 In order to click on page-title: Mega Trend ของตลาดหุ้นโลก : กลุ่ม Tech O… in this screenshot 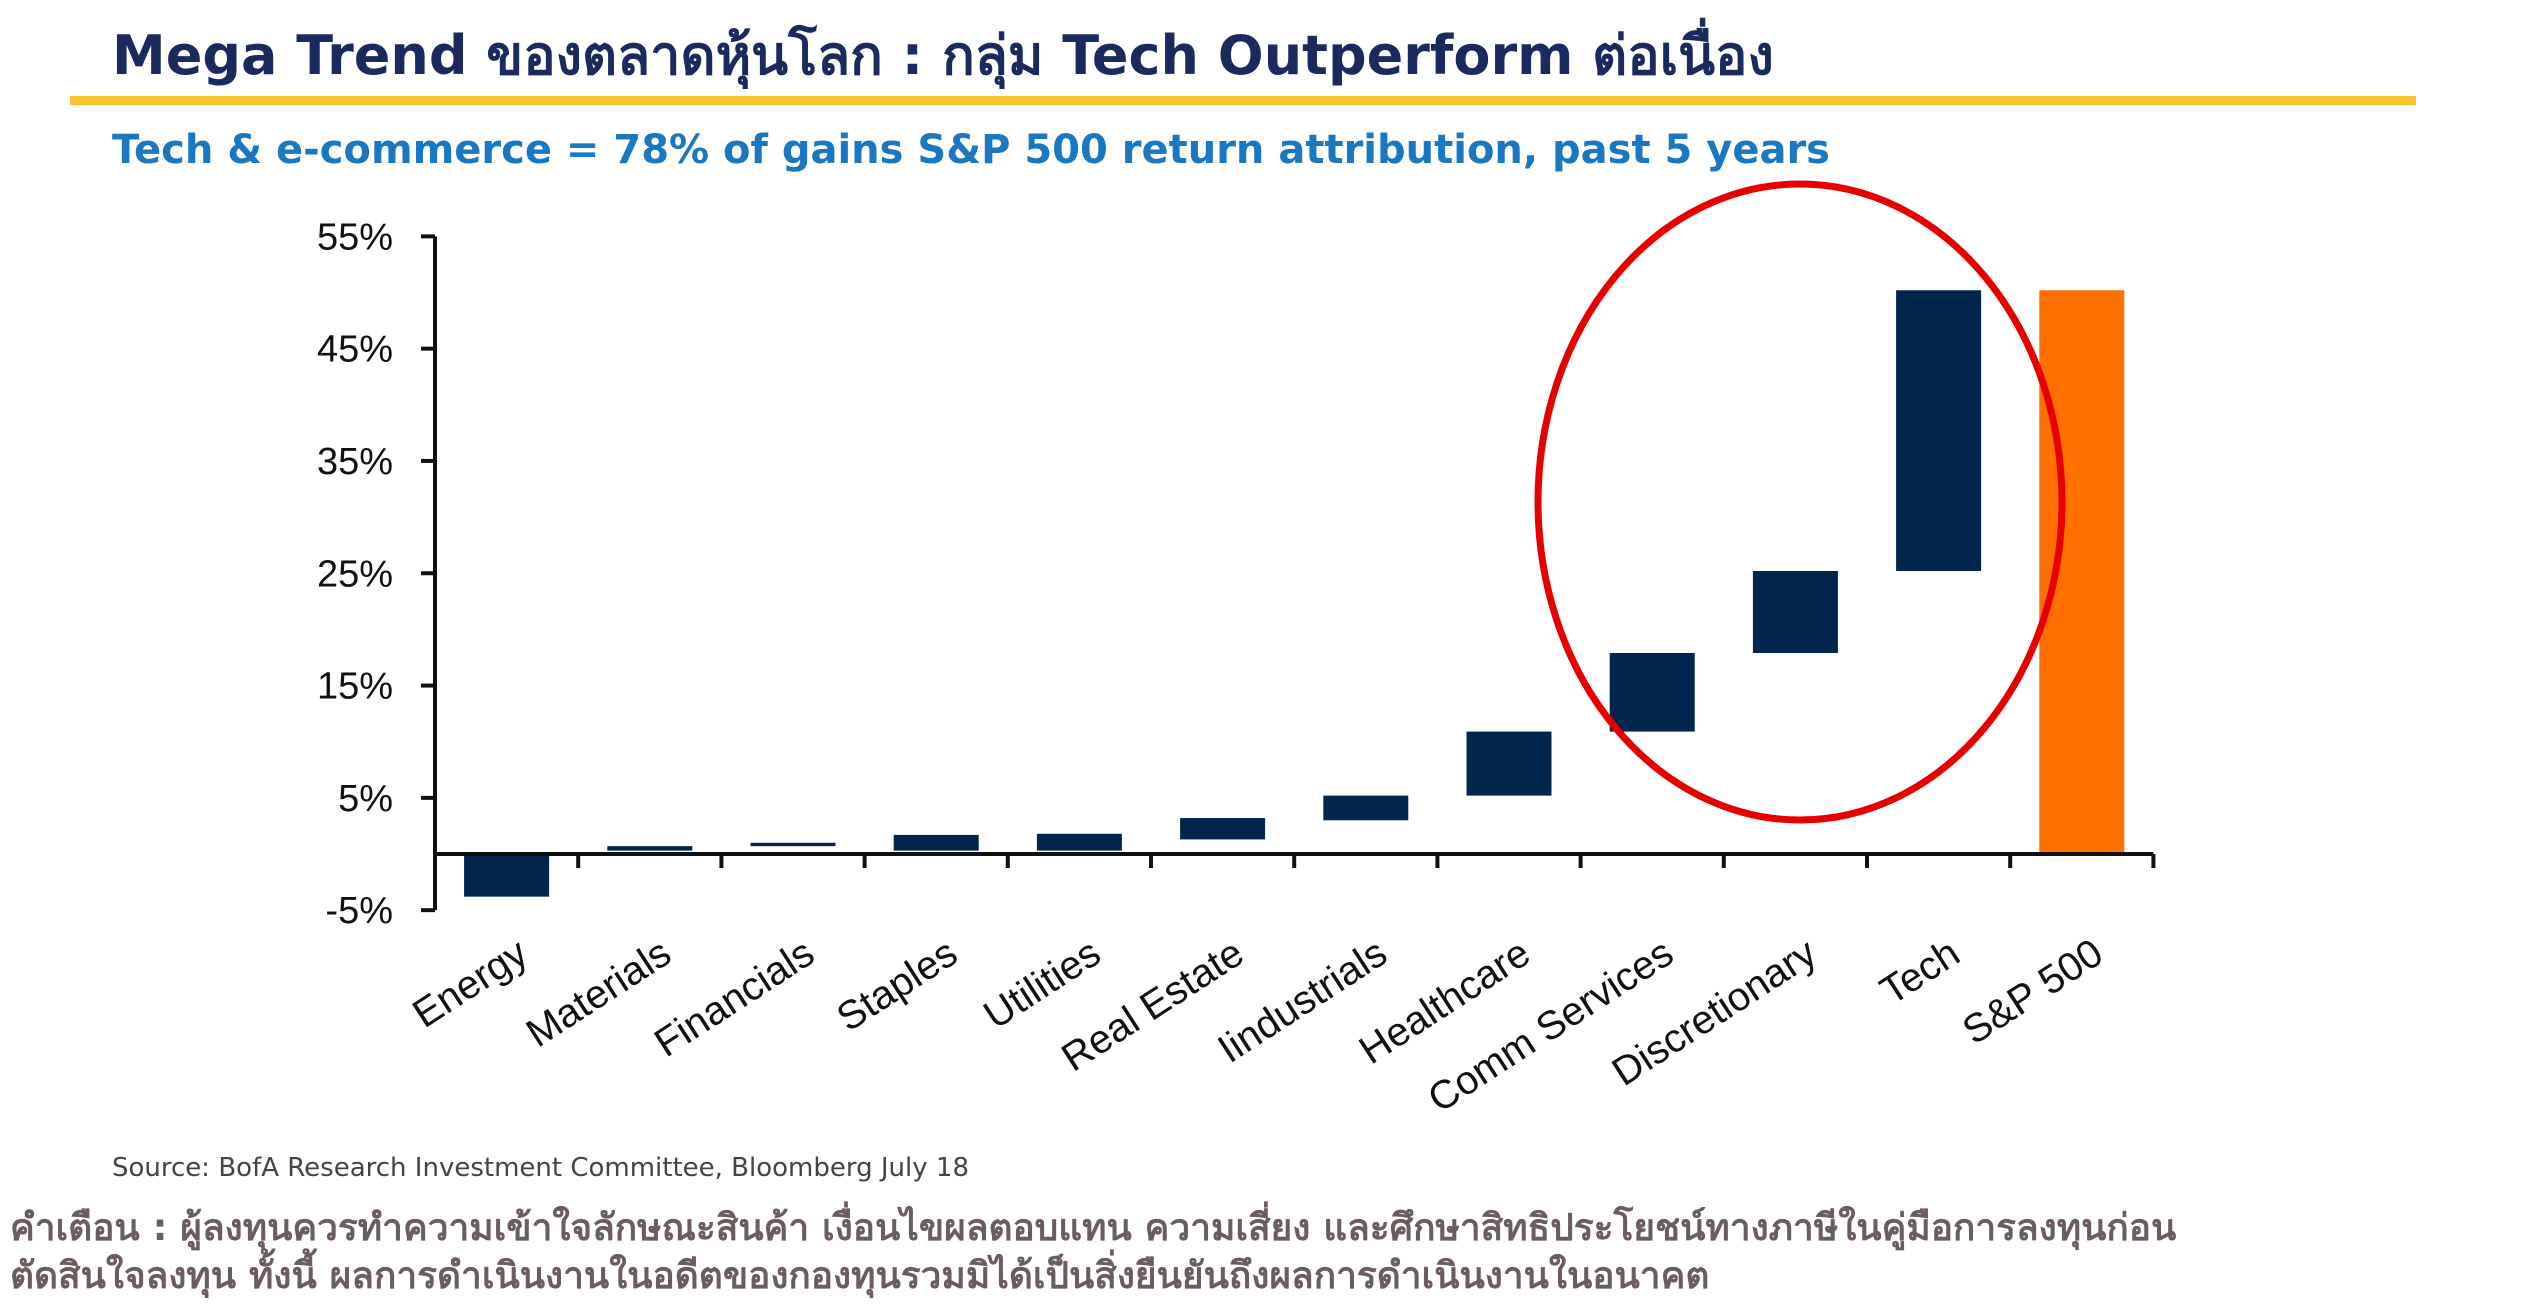, I will do `click(943, 55)`.